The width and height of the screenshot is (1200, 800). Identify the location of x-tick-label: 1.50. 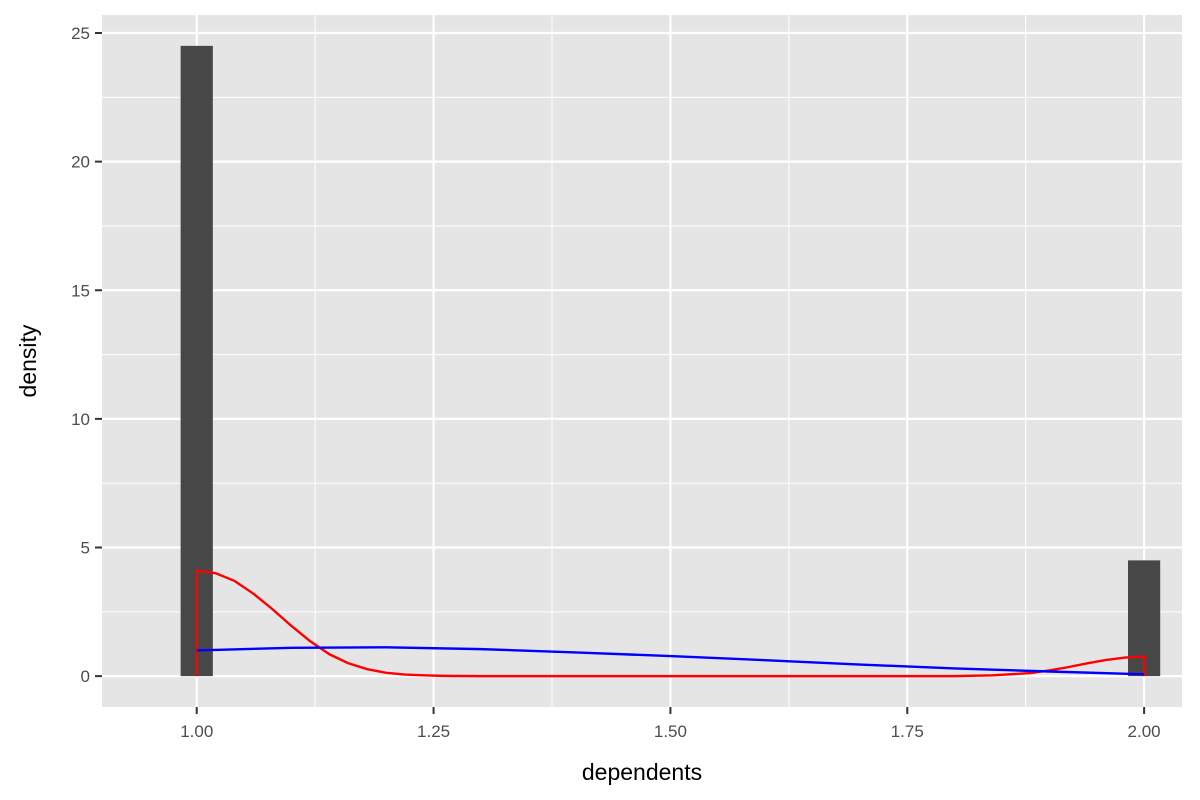
(670, 731).